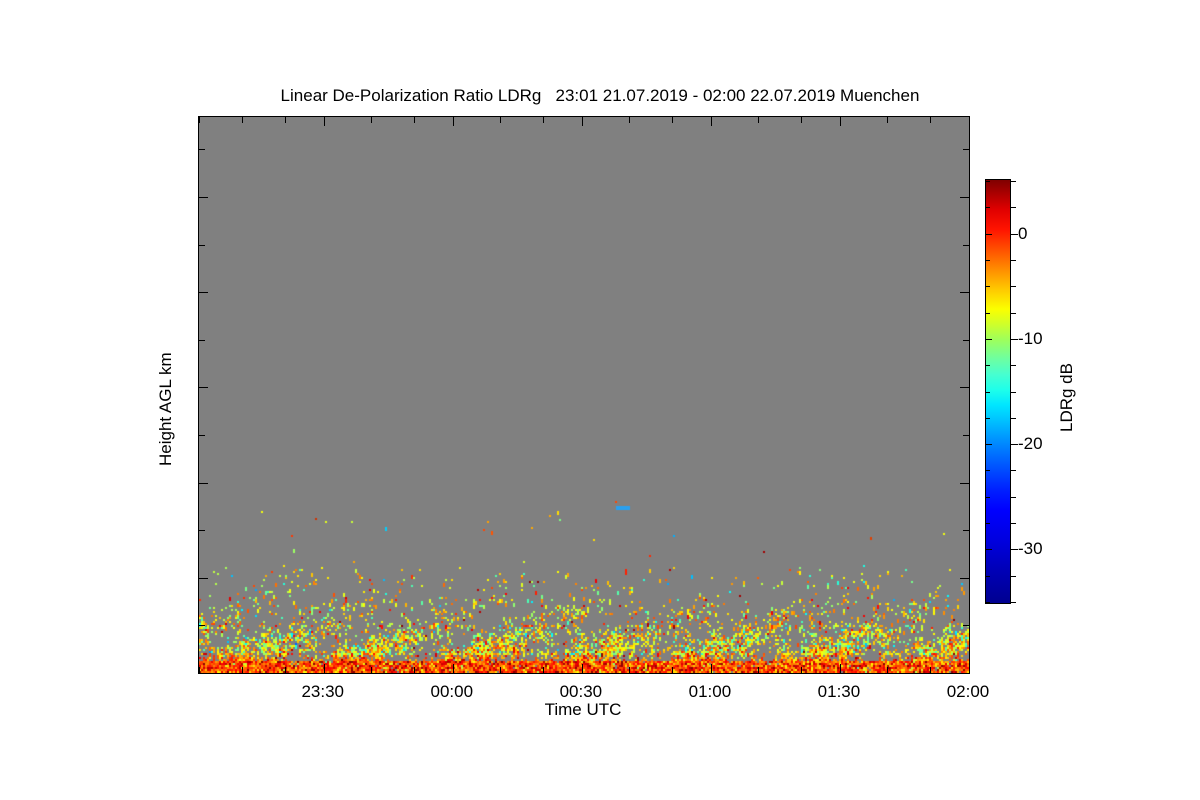 The height and width of the screenshot is (800, 1200). Describe the element at coordinates (165, 409) in the screenshot. I see `y-axis-title: Height AGL km` at that location.